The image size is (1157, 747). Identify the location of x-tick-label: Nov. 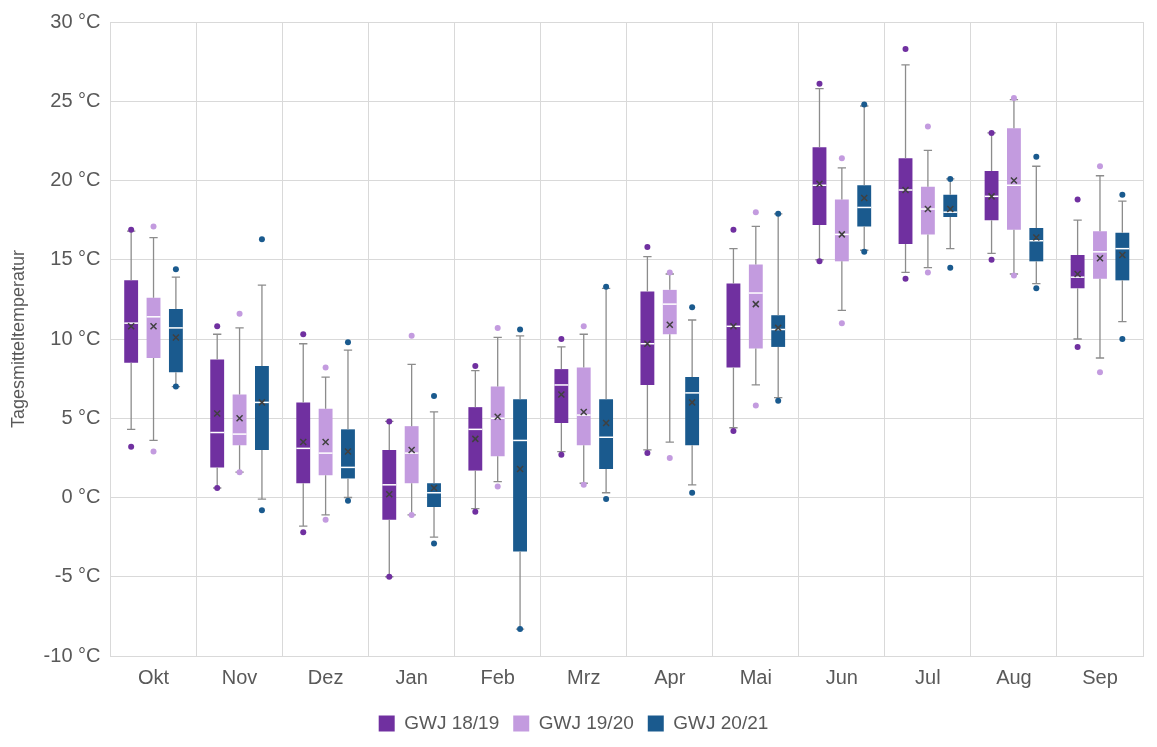
(239, 676).